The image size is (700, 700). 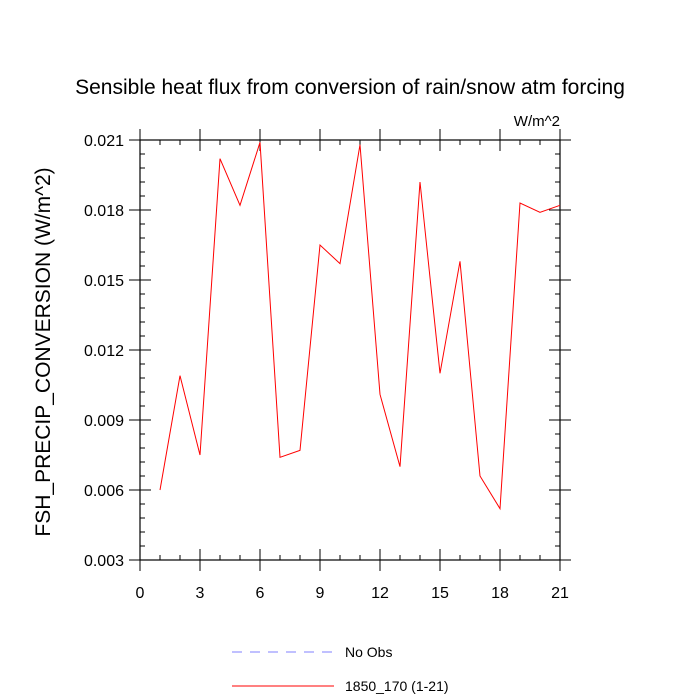 I want to click on y-axis-title: FSH_PRECIP_CONVERSION (W/m^2), so click(x=43, y=351).